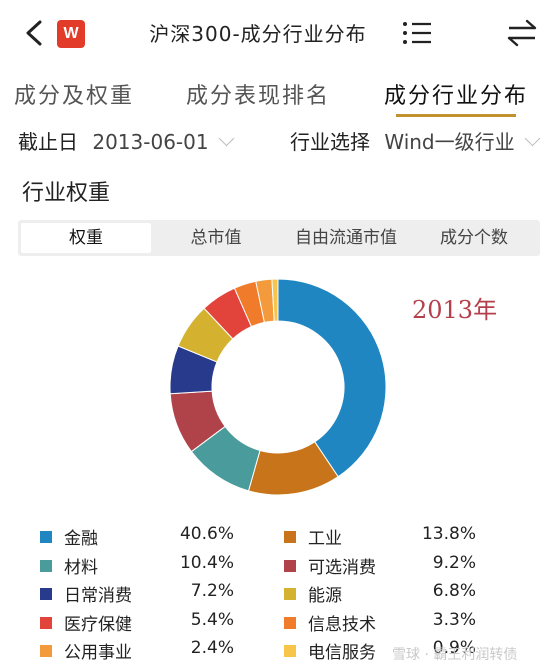  What do you see at coordinates (279, 238) in the screenshot?
I see `metric-segmented-control: 权重 总市值 自由流通市值 成分个数` at bounding box center [279, 238].